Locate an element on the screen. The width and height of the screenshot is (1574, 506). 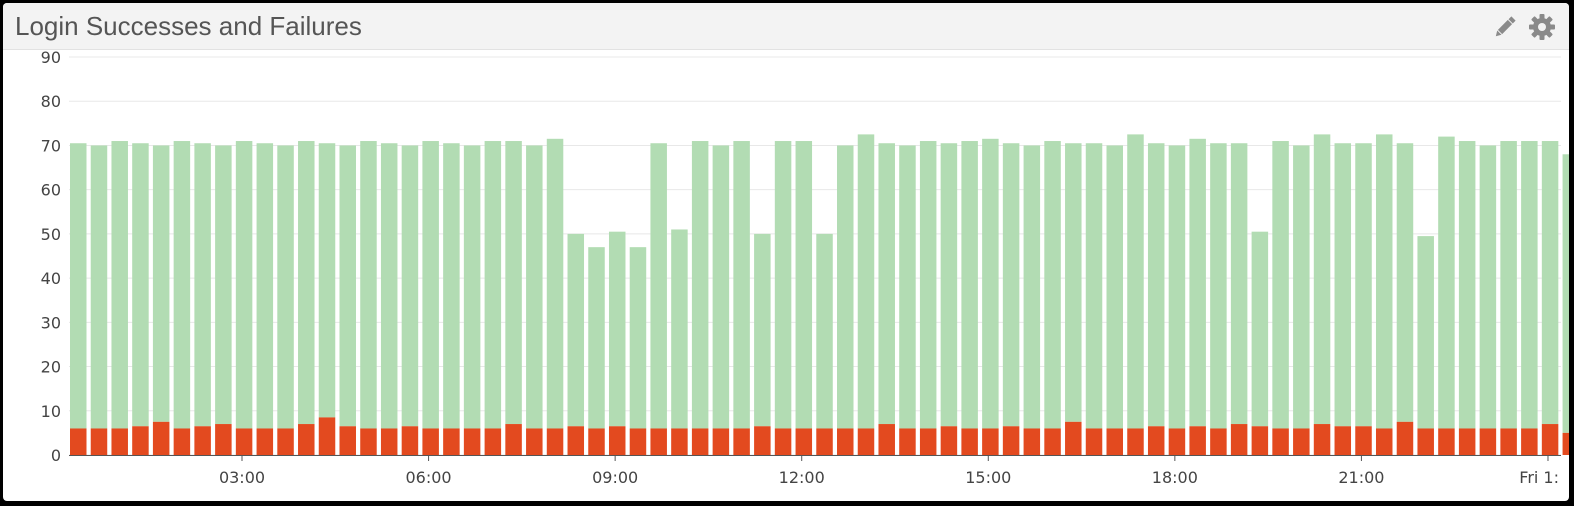
y-tick-label: 90 is located at coordinates (51, 57).